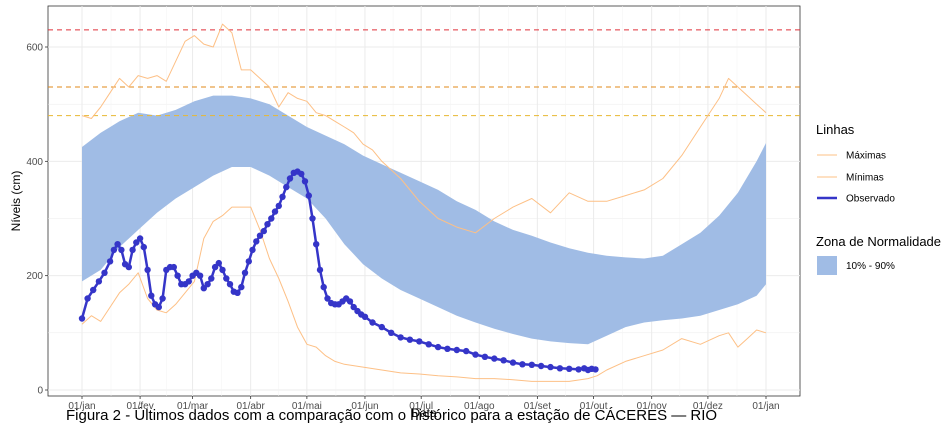 This screenshot has width=941, height=424. Describe the element at coordinates (594, 406) in the screenshot. I see `x-tick-label: 01/out` at that location.